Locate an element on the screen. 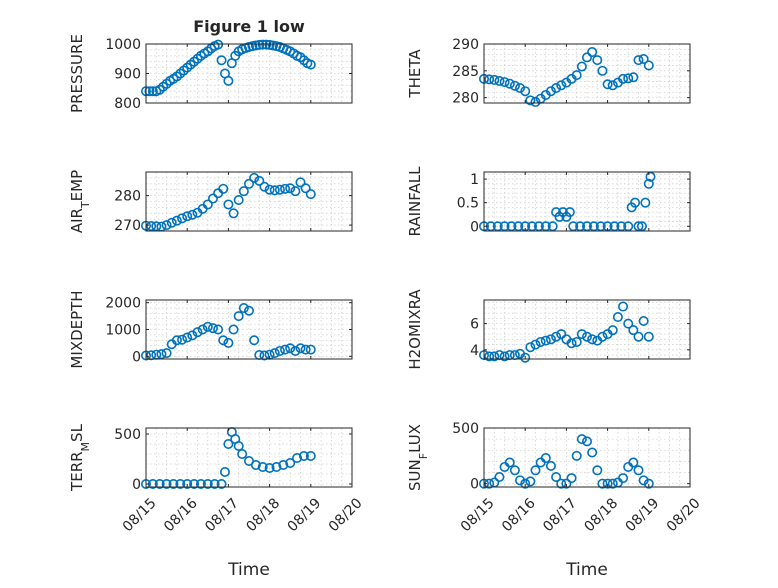 The width and height of the screenshot is (778, 588). y-tick-label: 2000 is located at coordinates (123, 304).